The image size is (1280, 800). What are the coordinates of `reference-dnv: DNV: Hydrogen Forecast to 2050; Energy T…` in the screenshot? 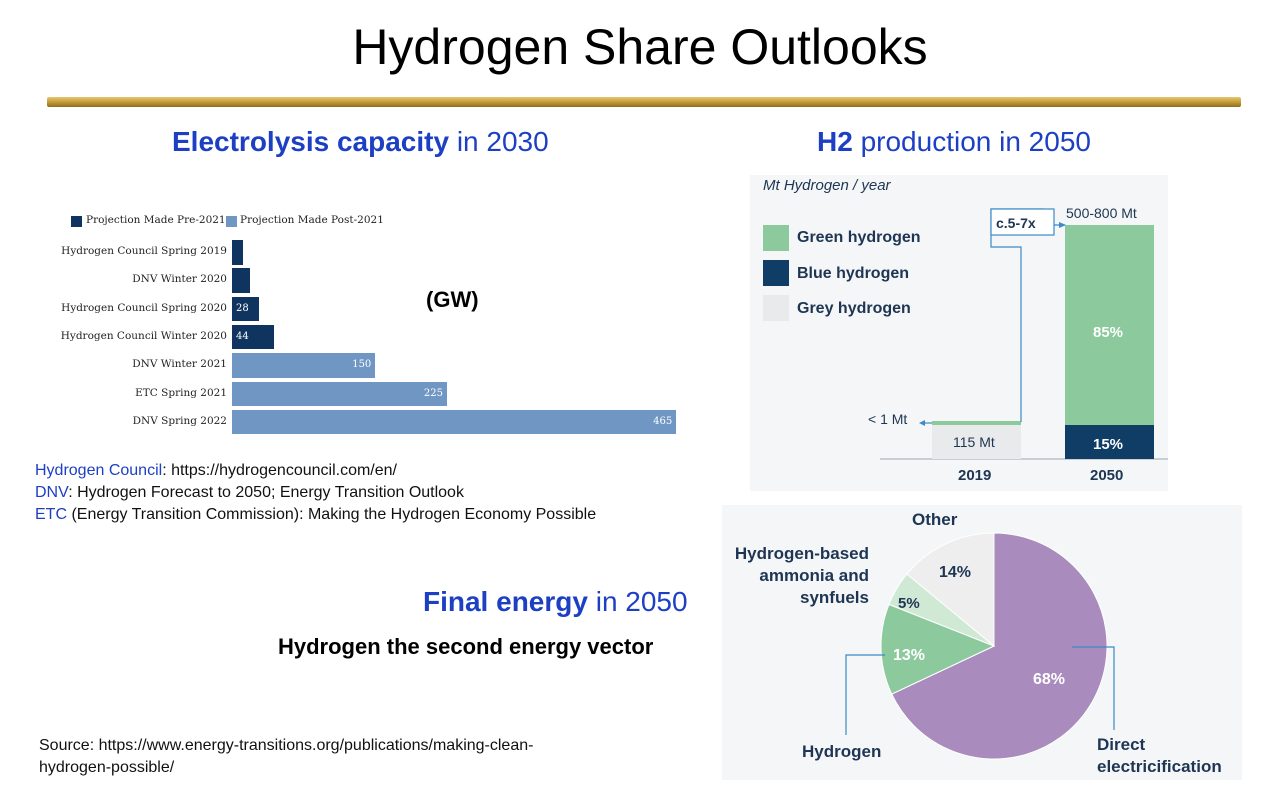 It's located at (249, 493).